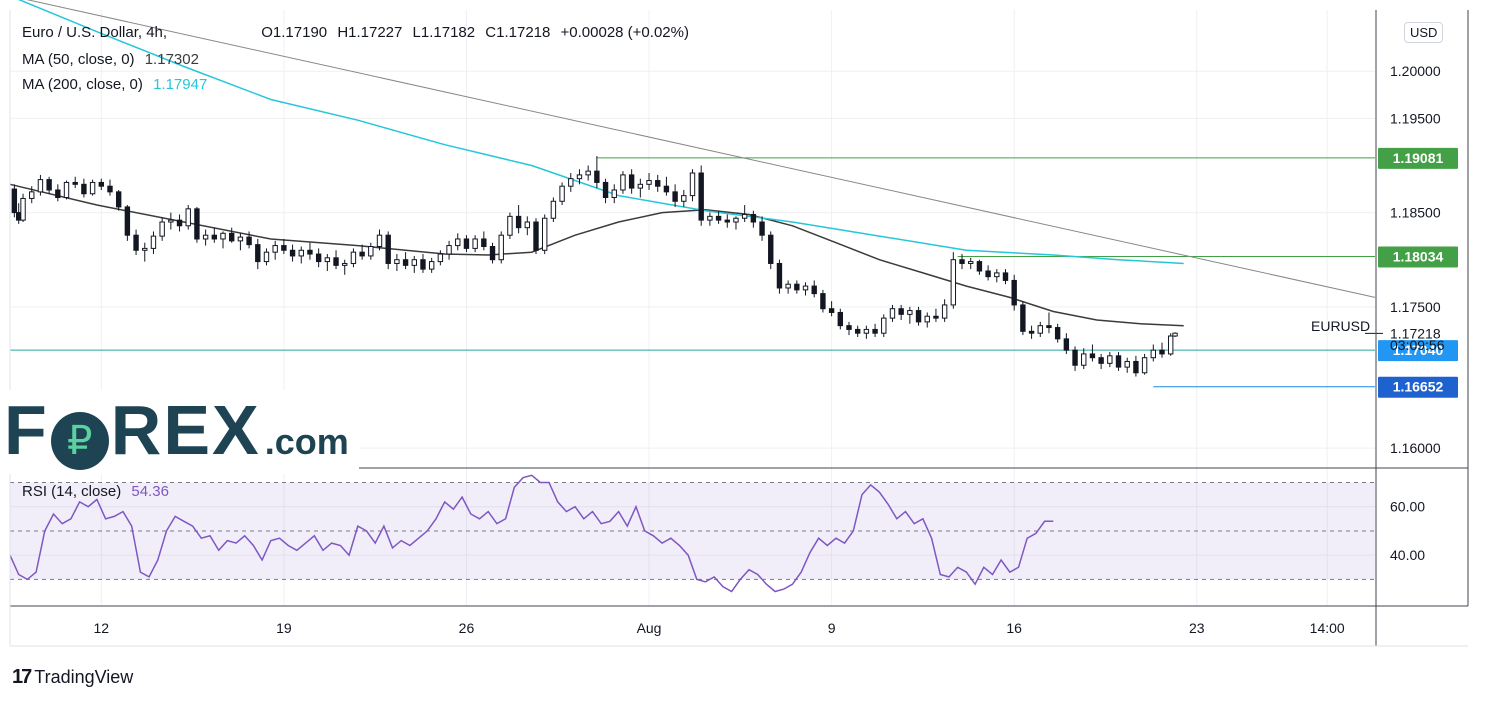  I want to click on legend-open: O1.17190, so click(294, 32).